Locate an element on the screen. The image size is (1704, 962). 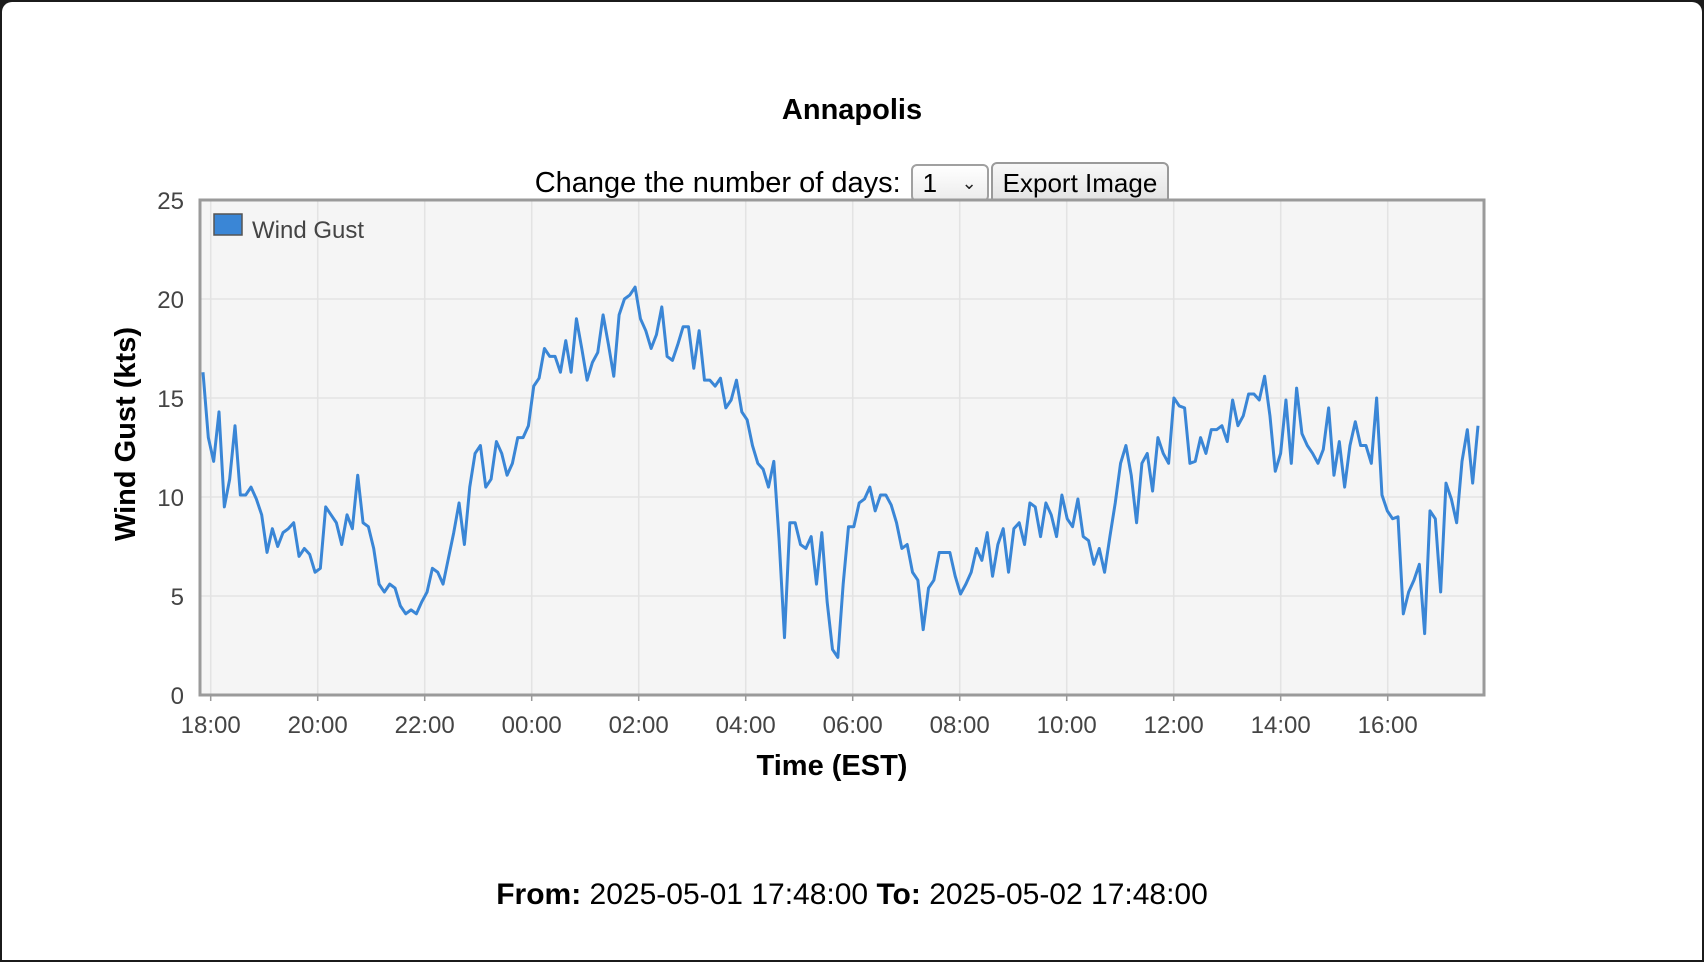
y-tick-label: 15 is located at coordinates (170, 399).